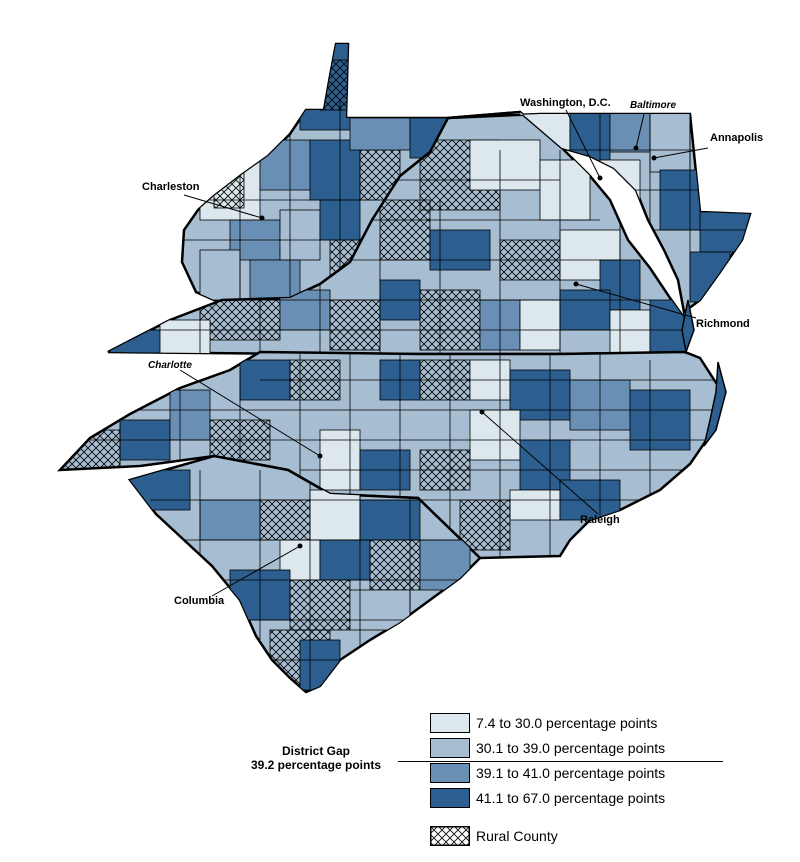 The height and width of the screenshot is (862, 800). What do you see at coordinates (450, 748) in the screenshot?
I see `legend-swatch-class2` at bounding box center [450, 748].